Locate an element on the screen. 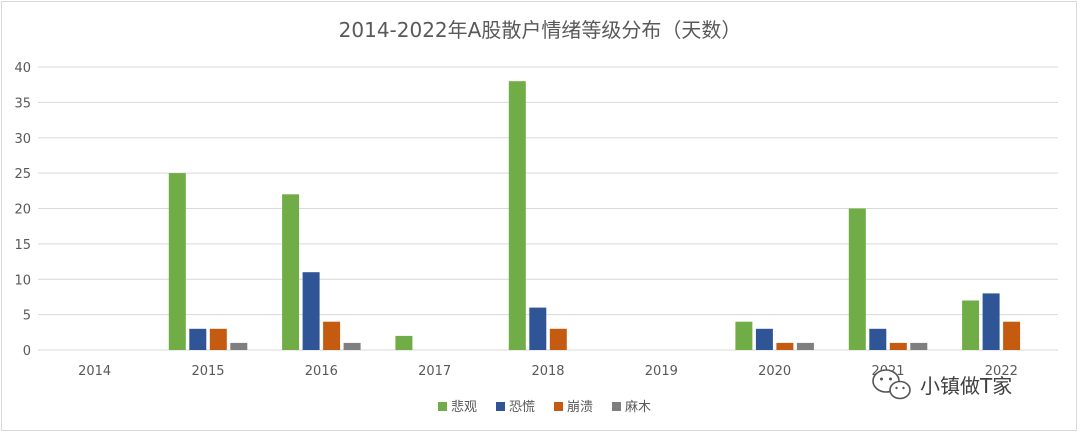 This screenshot has height=434, width=1080. bar-2016-恐慌 is located at coordinates (311, 311).